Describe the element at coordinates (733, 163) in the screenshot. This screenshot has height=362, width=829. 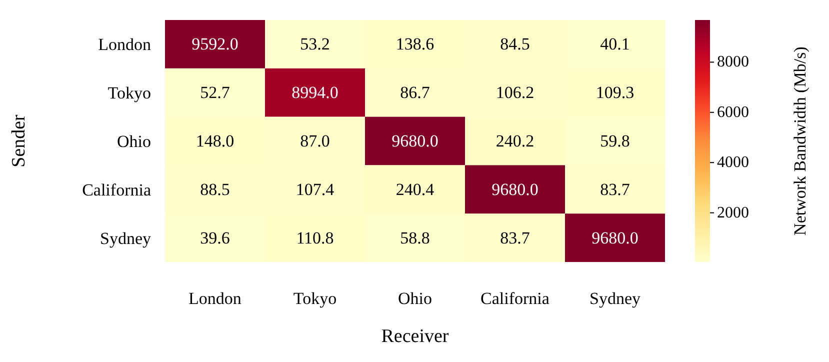
I see `color-bar-label: 4000` at that location.